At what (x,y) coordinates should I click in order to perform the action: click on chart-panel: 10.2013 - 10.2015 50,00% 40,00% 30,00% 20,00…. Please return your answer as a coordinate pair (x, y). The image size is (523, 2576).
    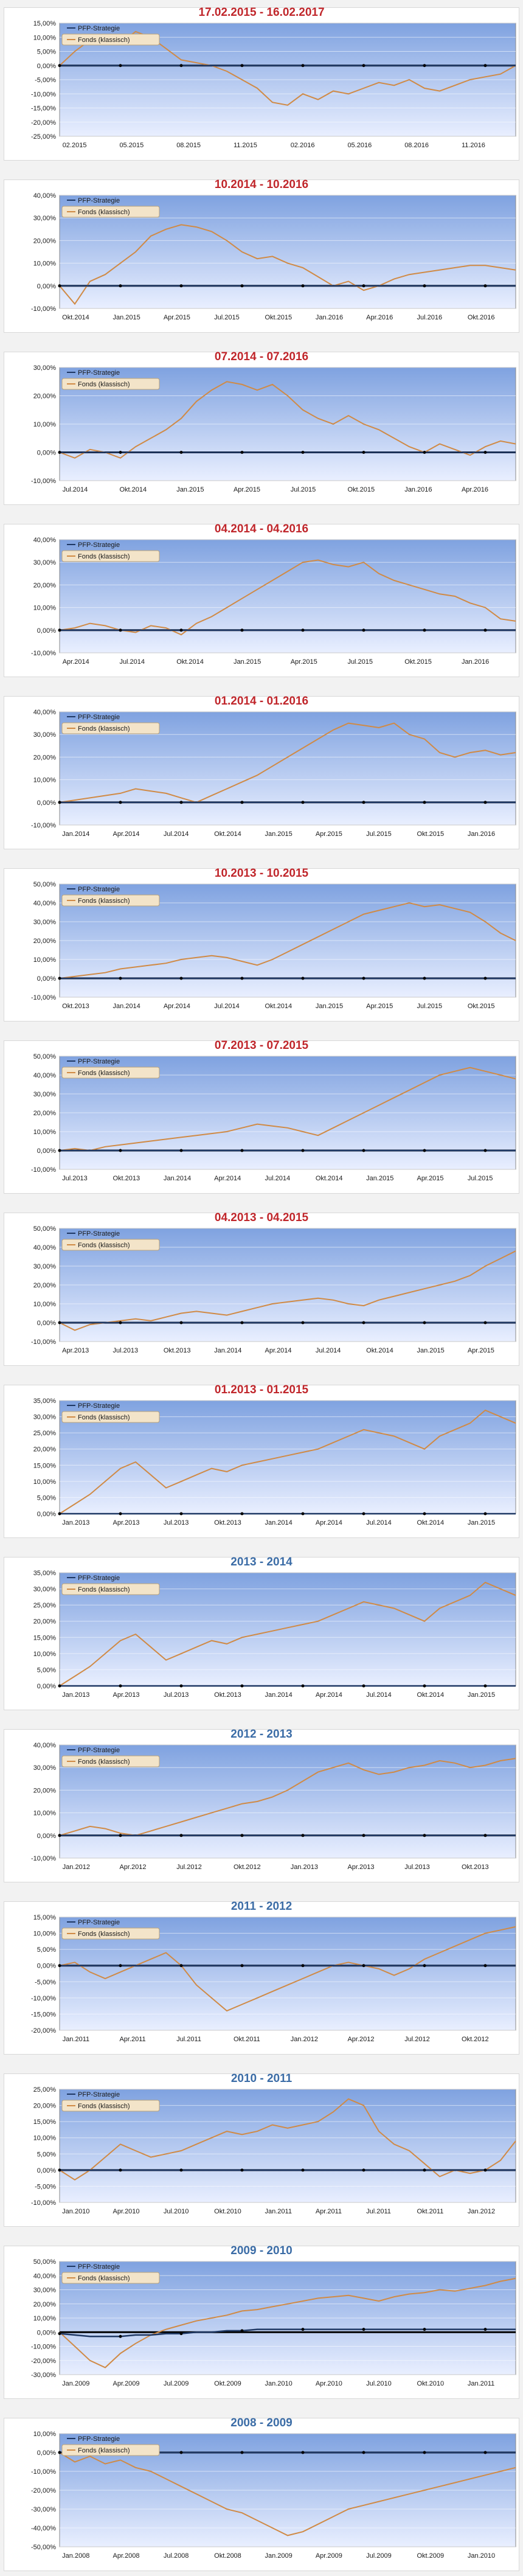
    Looking at the image, I should click on (261, 944).